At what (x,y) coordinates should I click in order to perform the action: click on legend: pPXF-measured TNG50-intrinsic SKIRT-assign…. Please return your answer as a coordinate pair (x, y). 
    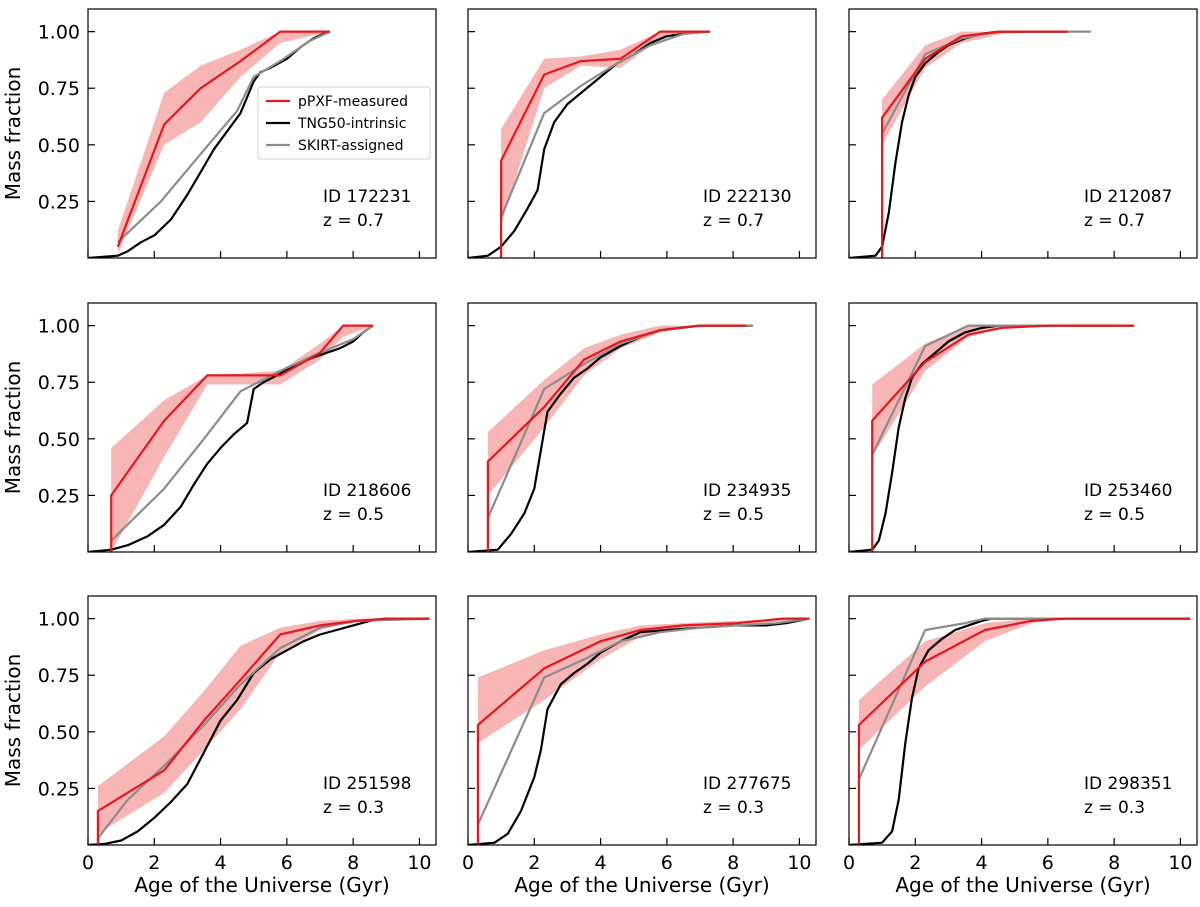
    Looking at the image, I should click on (344, 123).